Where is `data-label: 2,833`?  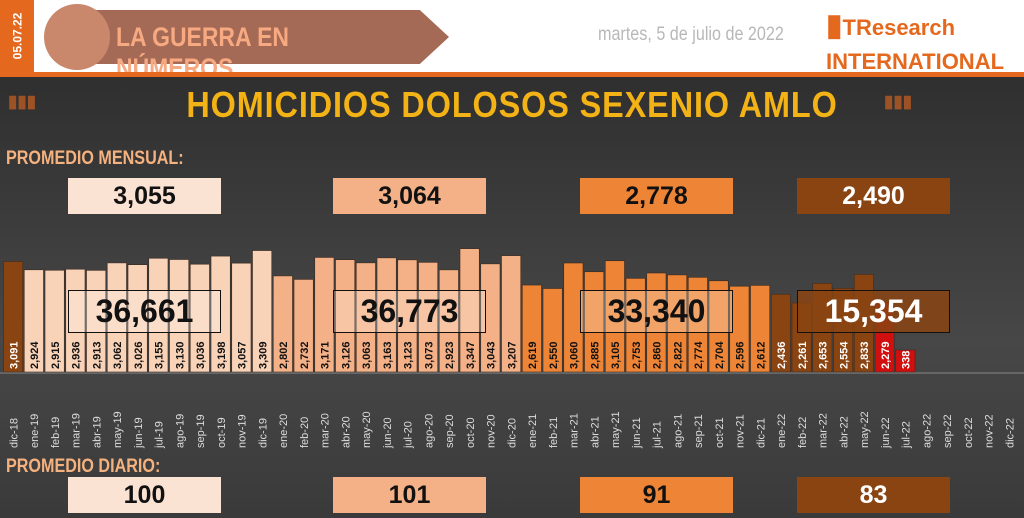 data-label: 2,833 is located at coordinates (865, 355).